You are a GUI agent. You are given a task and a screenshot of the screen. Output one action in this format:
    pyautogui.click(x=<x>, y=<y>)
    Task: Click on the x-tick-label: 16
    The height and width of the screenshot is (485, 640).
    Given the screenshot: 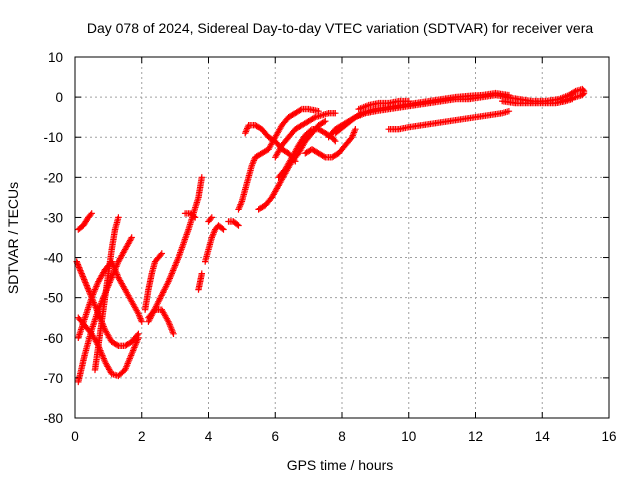 What is the action you would take?
    pyautogui.click(x=608, y=436)
    